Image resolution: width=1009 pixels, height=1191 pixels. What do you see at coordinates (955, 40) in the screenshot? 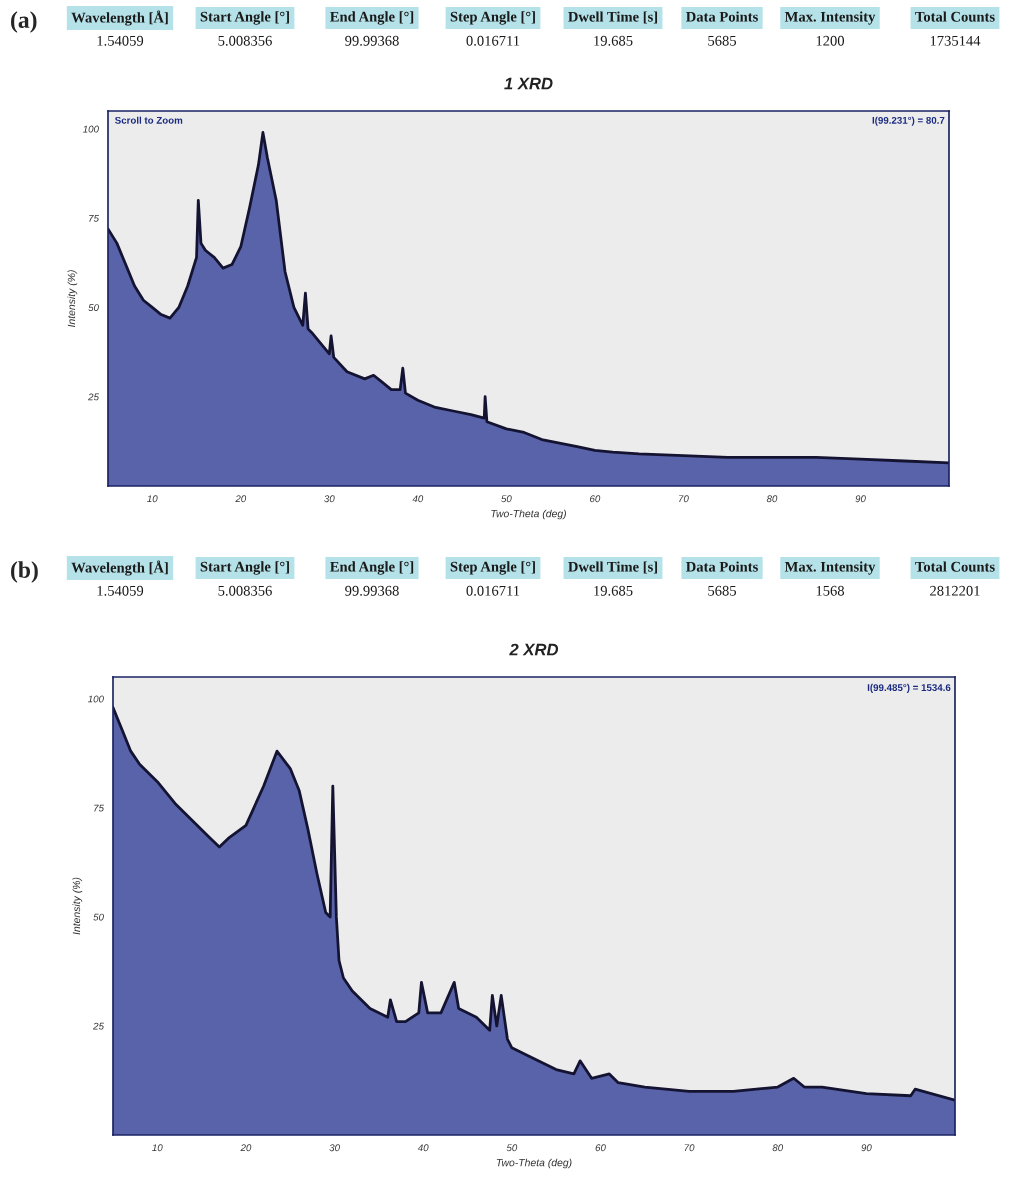
I see `text: 1735144` at bounding box center [955, 40].